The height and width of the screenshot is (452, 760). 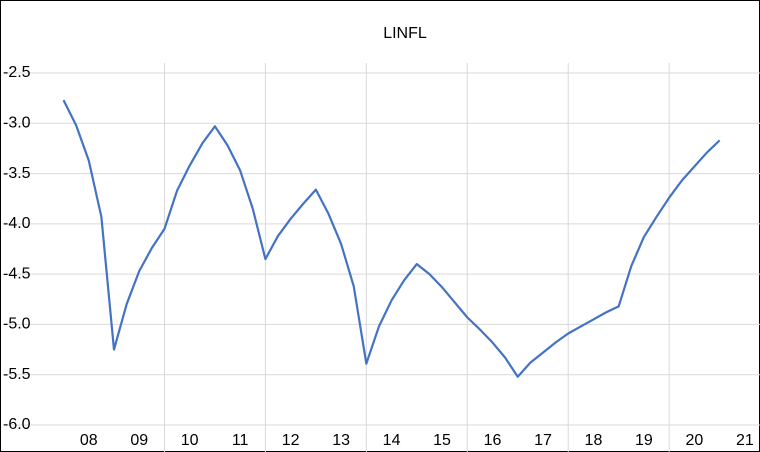 What do you see at coordinates (291, 440) in the screenshot?
I see `x-tick-label: 12` at bounding box center [291, 440].